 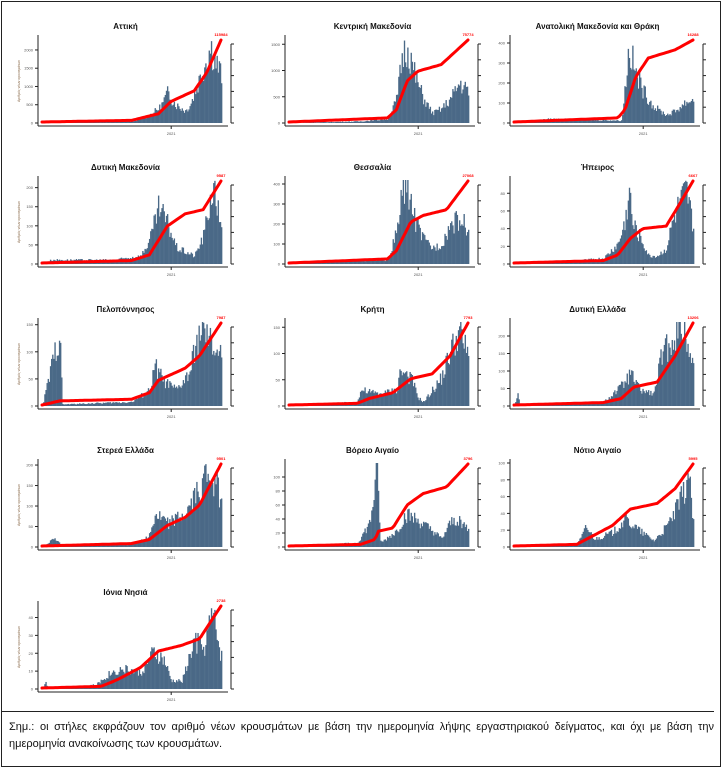 I want to click on chart-title: Θεσσαλία, so click(x=372, y=167).